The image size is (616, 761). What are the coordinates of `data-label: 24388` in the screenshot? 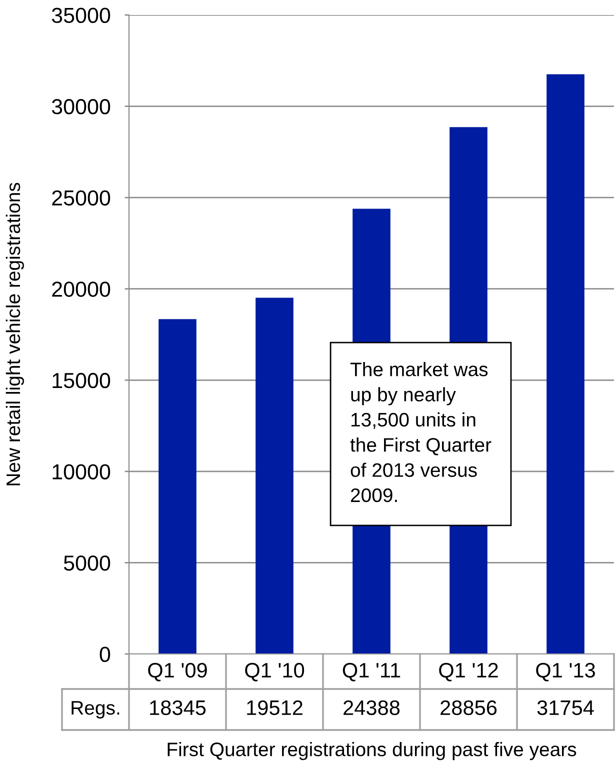 It's located at (372, 708).